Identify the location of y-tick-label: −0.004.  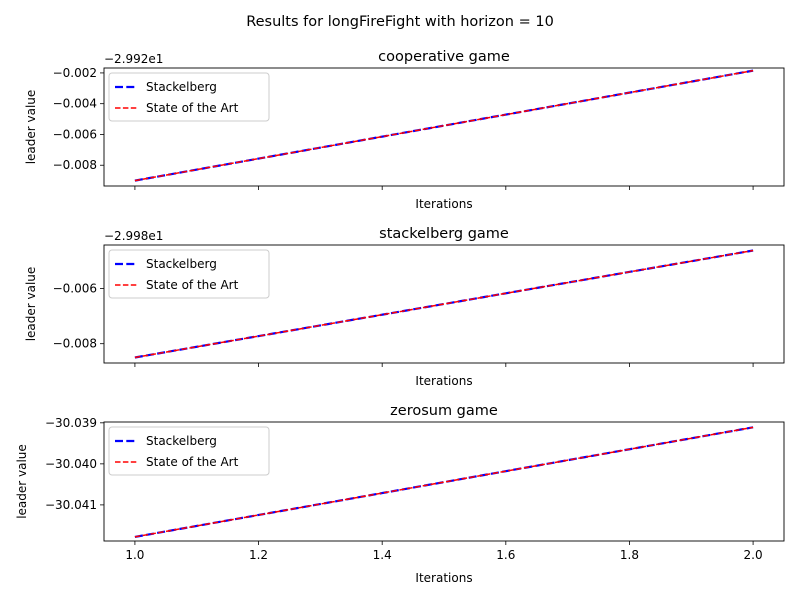
(75, 104).